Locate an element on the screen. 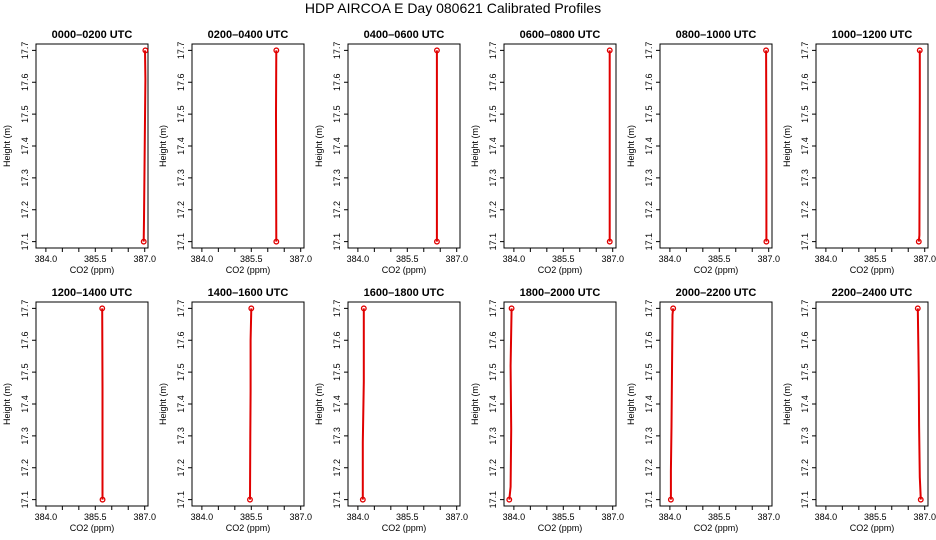  panel-title: 0400–0600 UTC is located at coordinates (404, 35).